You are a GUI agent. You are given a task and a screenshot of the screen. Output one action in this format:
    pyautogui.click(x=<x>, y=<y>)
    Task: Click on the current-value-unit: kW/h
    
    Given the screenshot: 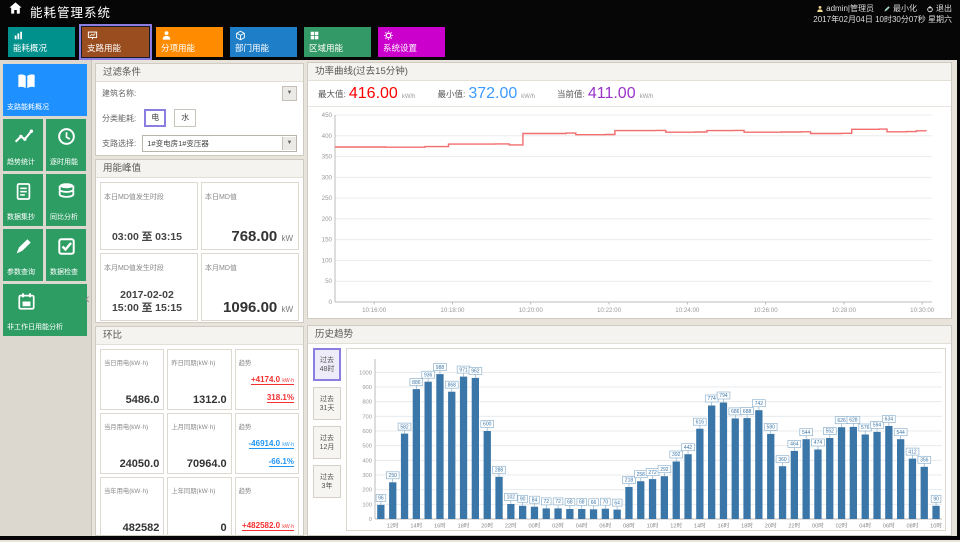 What is the action you would take?
    pyautogui.click(x=646, y=96)
    